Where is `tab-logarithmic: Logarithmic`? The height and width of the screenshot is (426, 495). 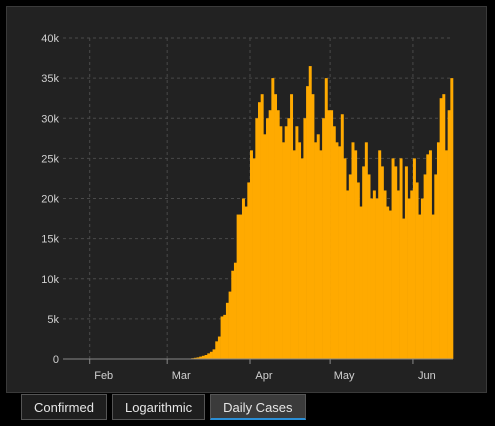 tab-logarithmic: Logarithmic is located at coordinates (158, 407).